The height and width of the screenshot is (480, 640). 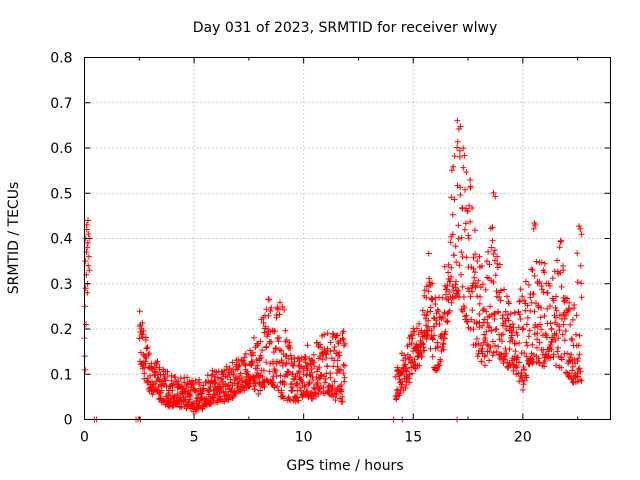 I want to click on x-tick-label: 15, so click(x=413, y=438).